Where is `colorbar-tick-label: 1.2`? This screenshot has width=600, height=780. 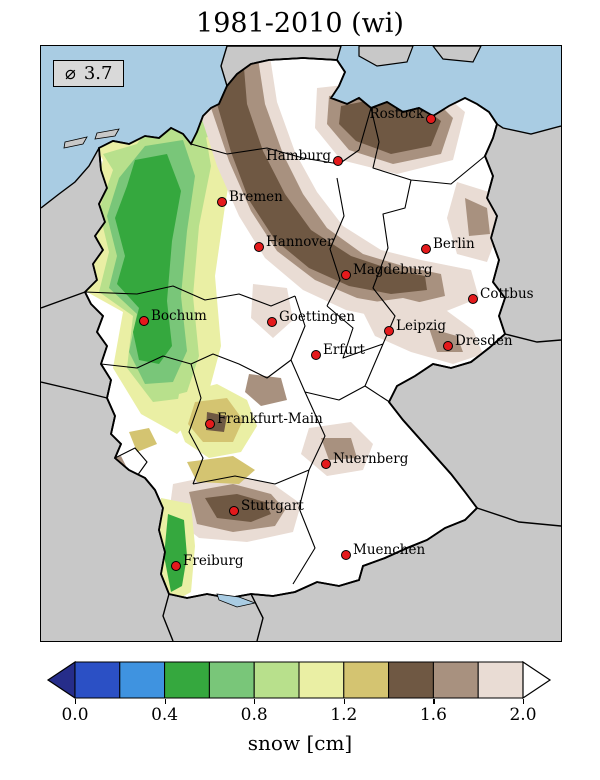 colorbar-tick-label: 1.2 is located at coordinates (344, 715).